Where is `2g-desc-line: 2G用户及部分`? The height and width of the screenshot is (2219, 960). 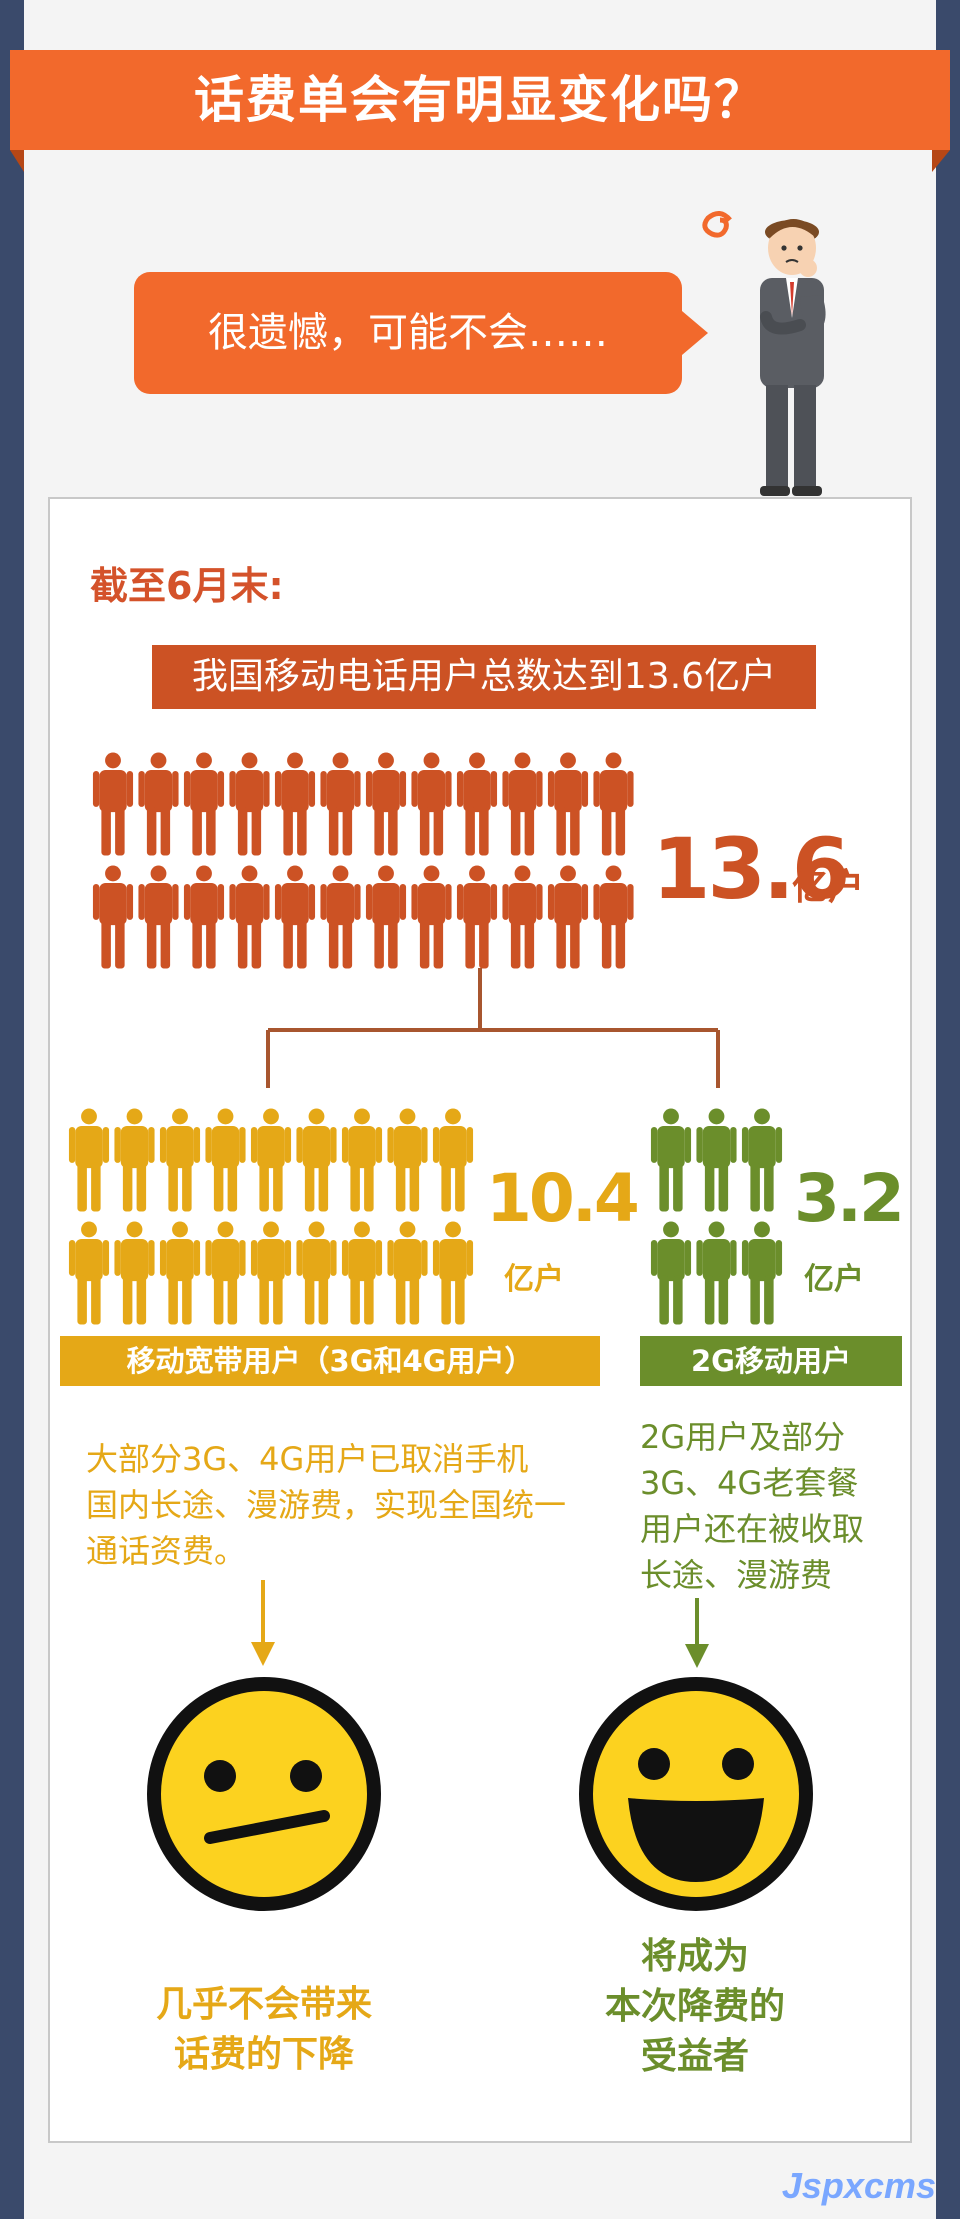 2g-desc-line: 2G用户及部分 is located at coordinates (743, 1437).